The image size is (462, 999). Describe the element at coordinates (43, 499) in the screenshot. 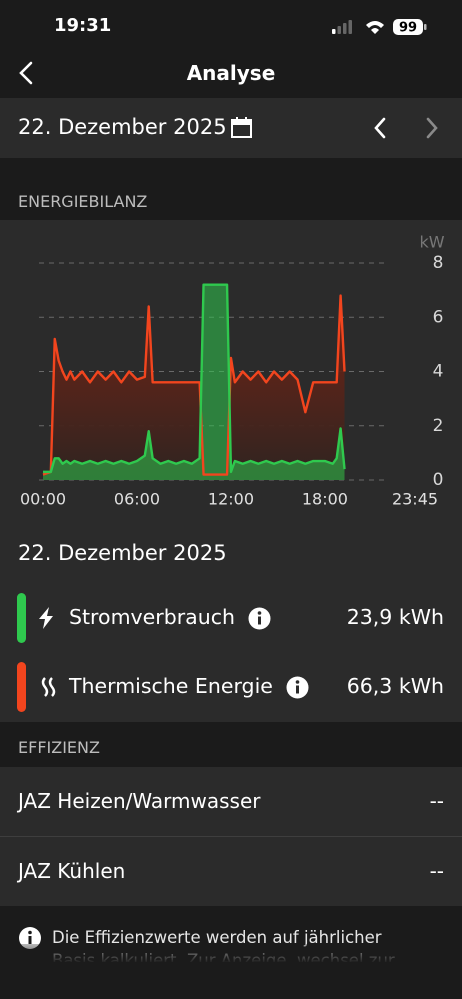

I see `x-tick-label: 00:00` at that location.